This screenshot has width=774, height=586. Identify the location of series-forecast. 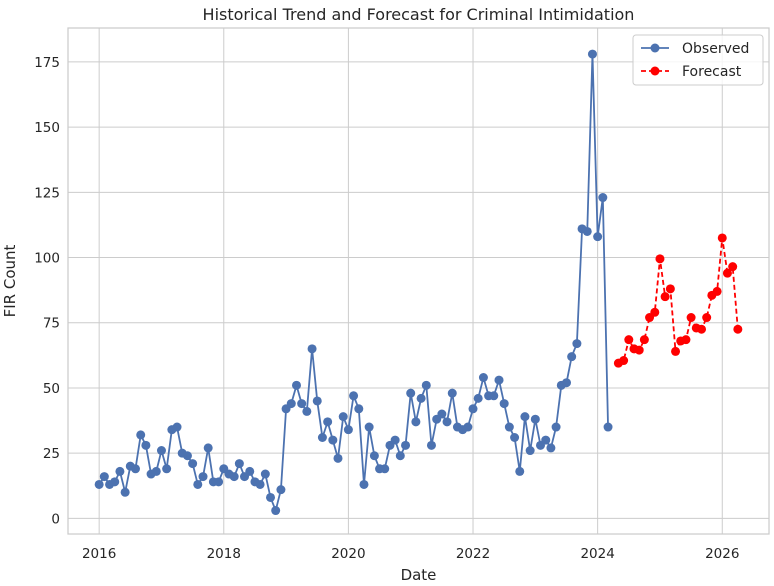
(678, 300).